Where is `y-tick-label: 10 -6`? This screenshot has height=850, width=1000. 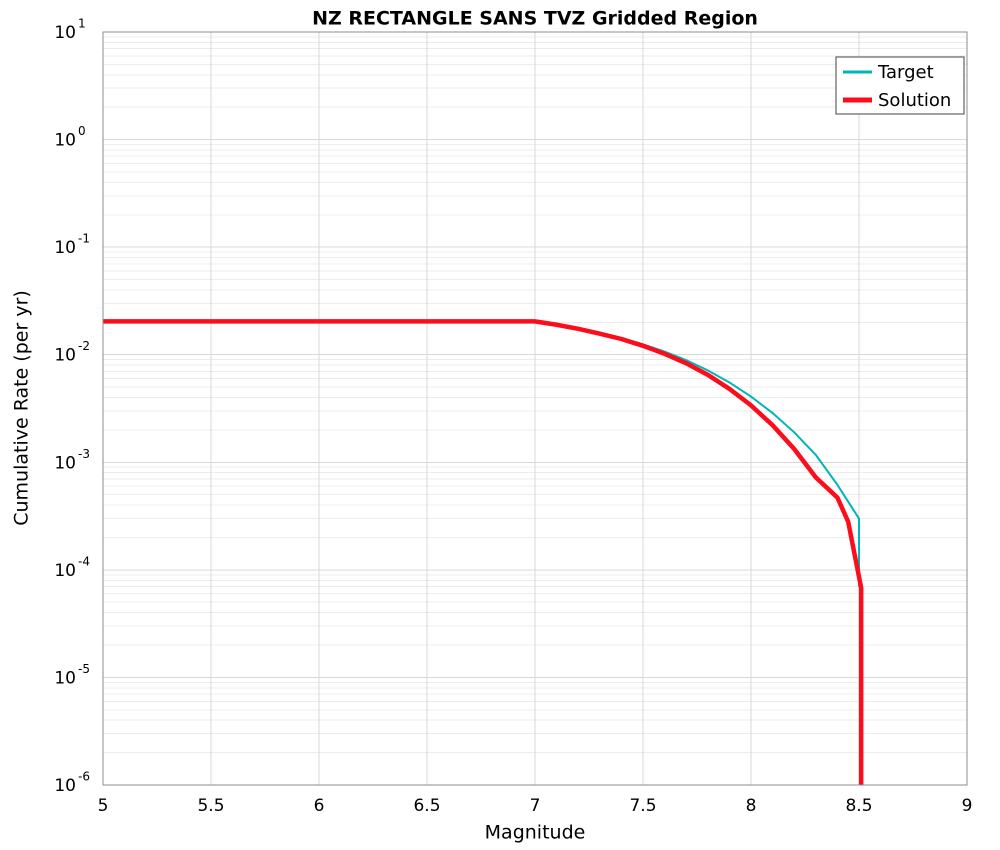
y-tick-label: 10 -6 is located at coordinates (72, 783).